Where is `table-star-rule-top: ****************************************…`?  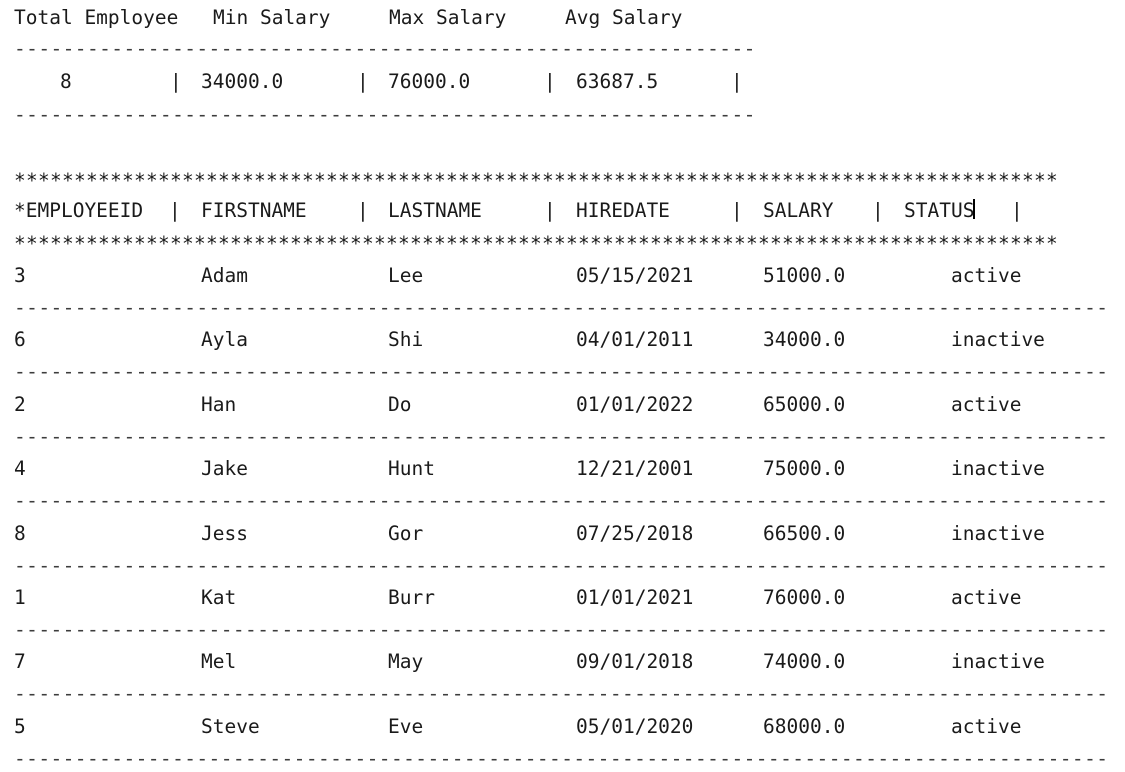 table-star-rule-top: ****************************************… is located at coordinates (536, 180).